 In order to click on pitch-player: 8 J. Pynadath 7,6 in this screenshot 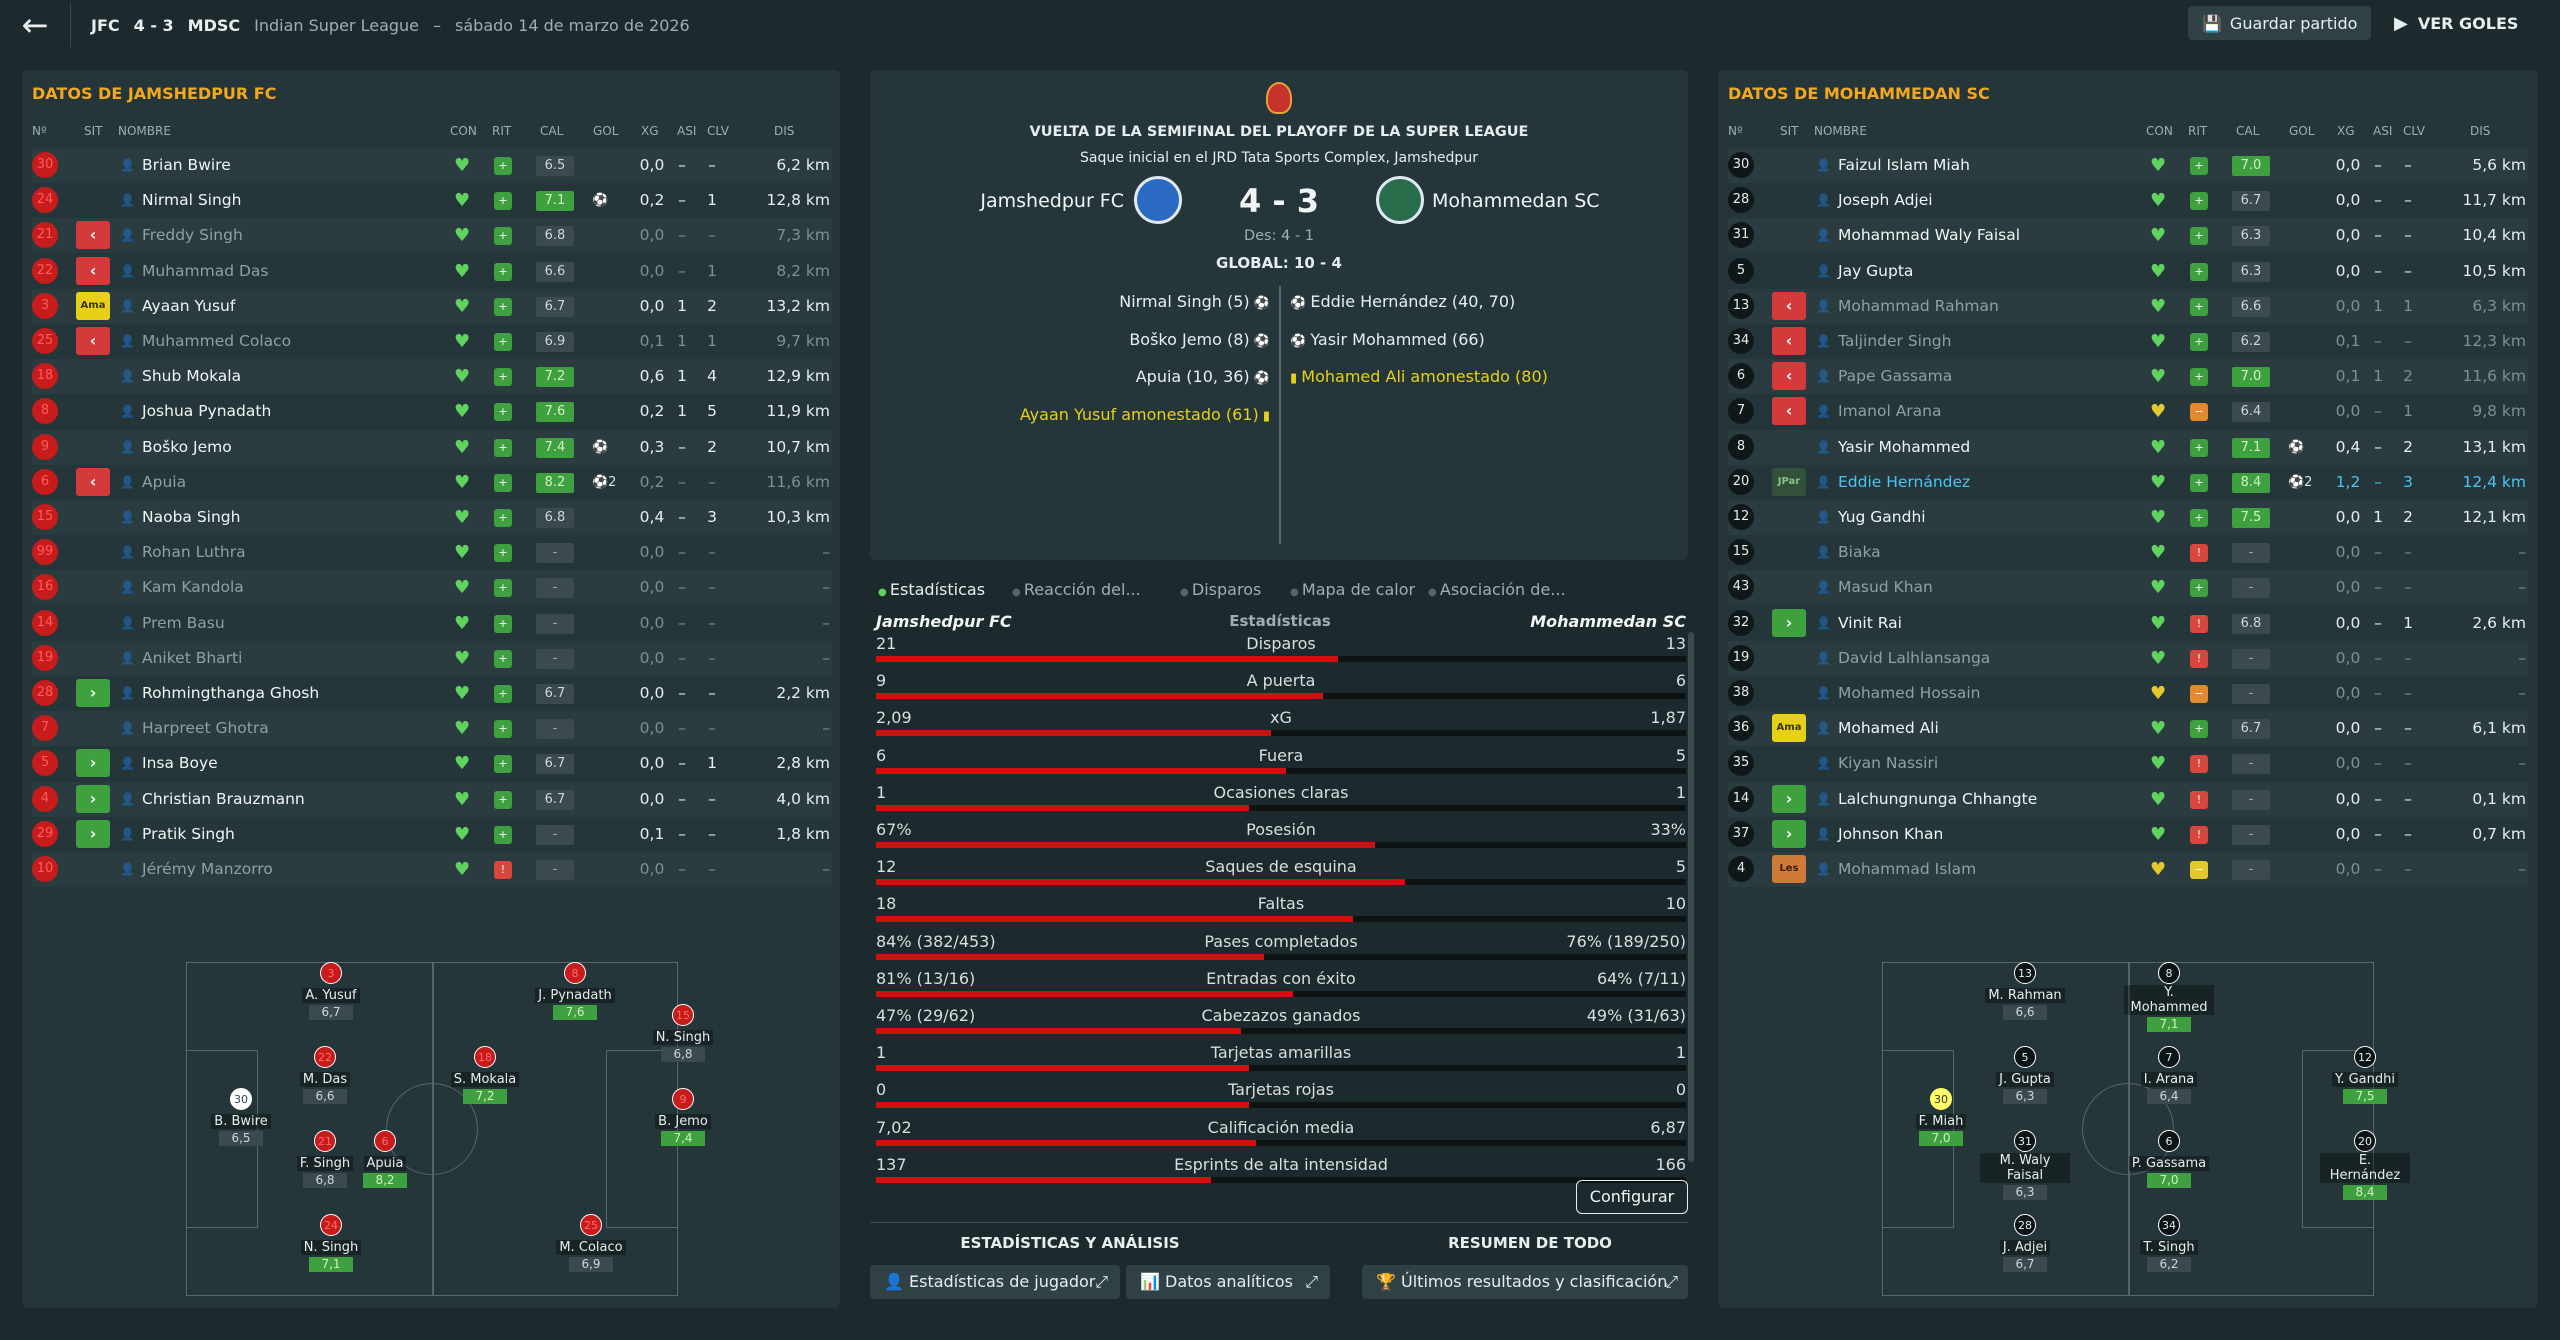, I will do `click(575, 991)`.